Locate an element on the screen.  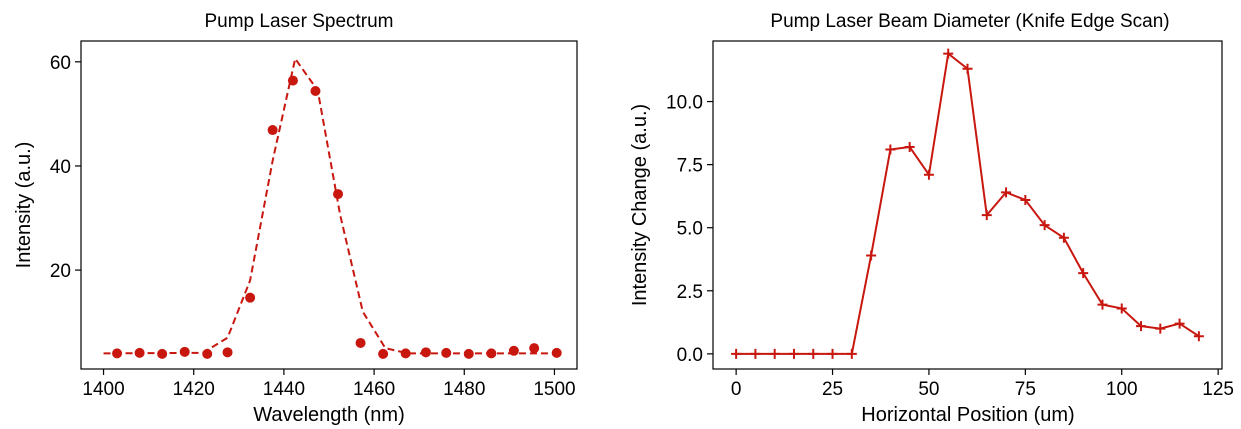
beam-diameter-y-tick-label: 0.0 is located at coordinates (690, 355).